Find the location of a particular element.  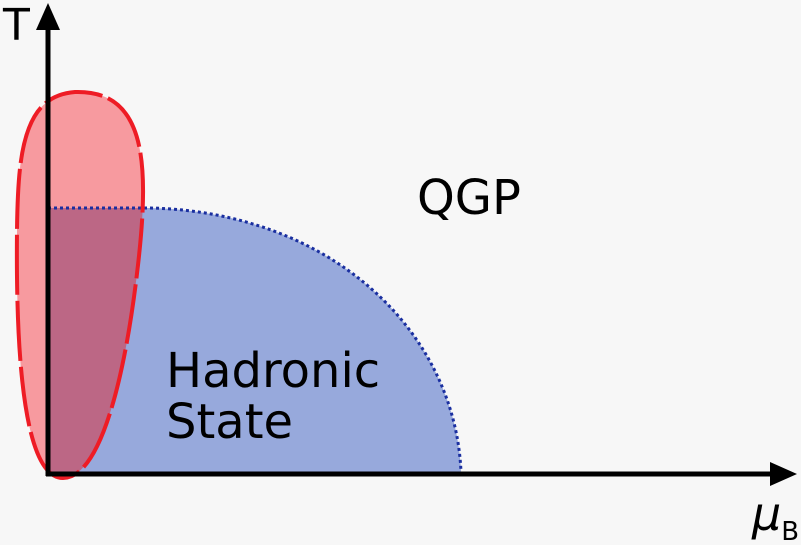

experiment-outline is located at coordinates (80, 285).